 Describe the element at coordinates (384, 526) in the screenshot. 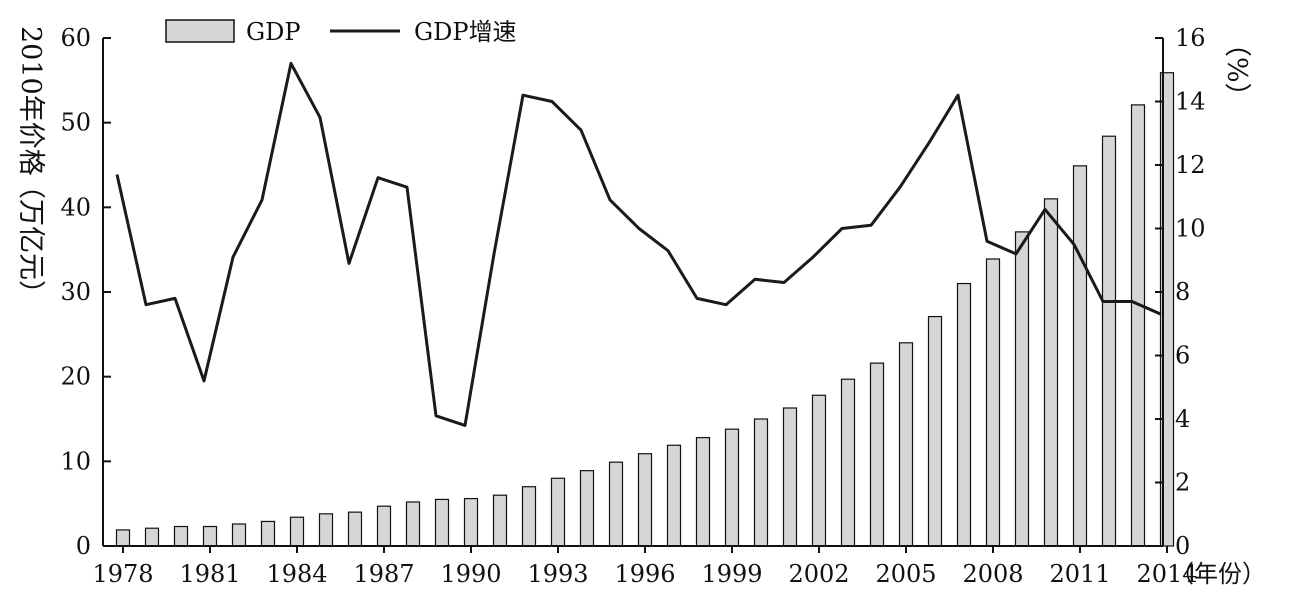

I see `gdp-bar-1987` at that location.